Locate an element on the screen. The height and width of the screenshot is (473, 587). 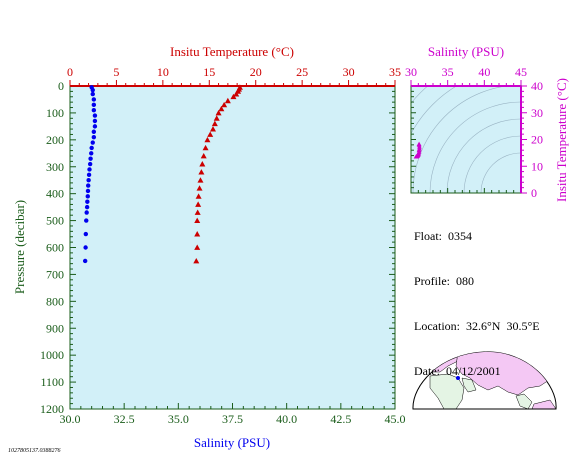
pressure-tick-label: 1200 is located at coordinates (52, 409).